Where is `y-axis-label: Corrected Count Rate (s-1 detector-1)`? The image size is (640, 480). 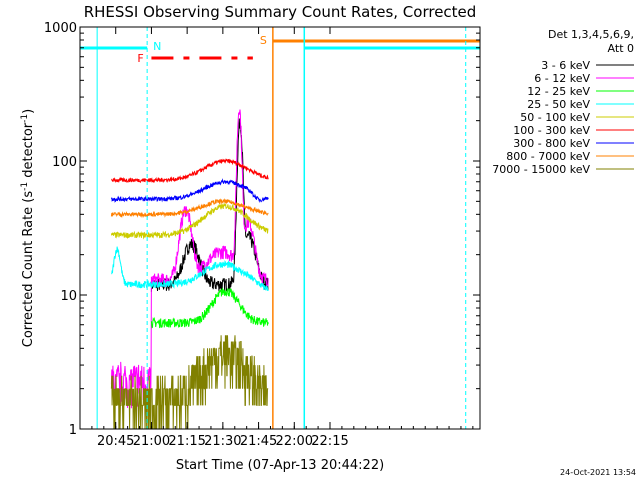 y-axis-label: Corrected Count Rate (s-1 detector-1) is located at coordinates (28, 228).